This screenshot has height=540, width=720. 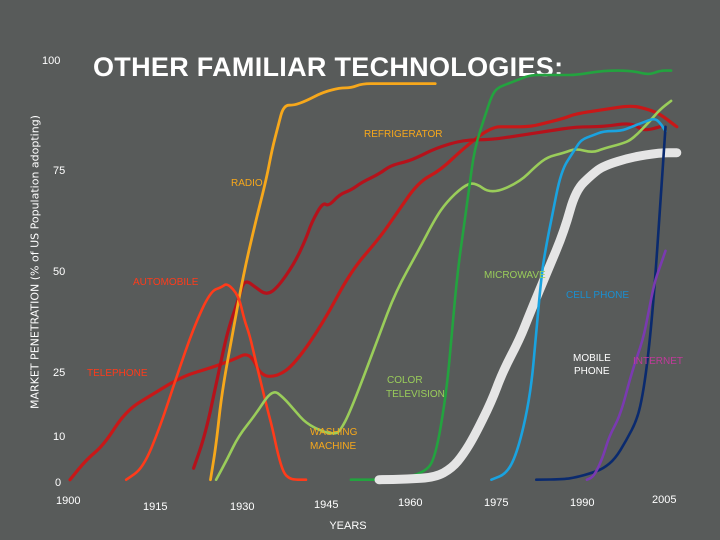 What do you see at coordinates (216, 382) in the screenshot?
I see `series-line-automobile` at bounding box center [216, 382].